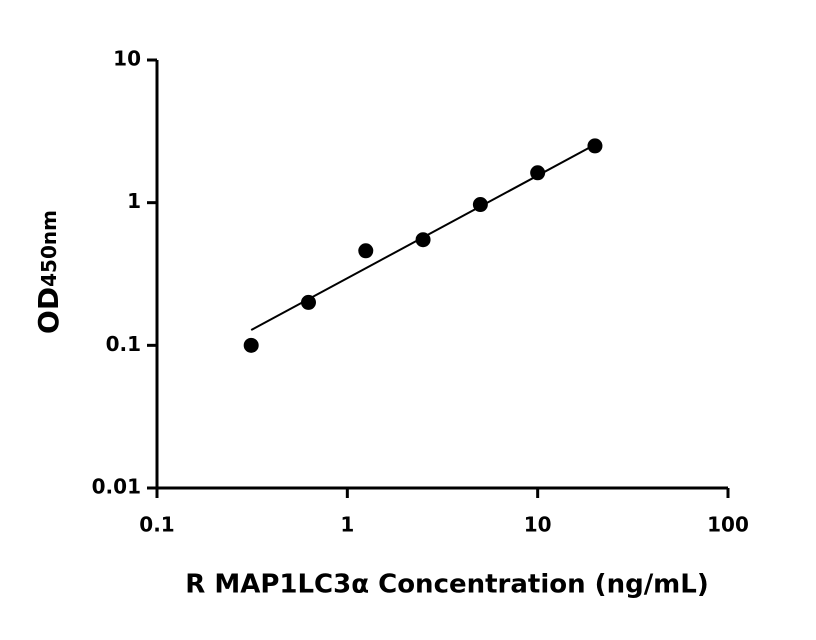  I want to click on x-tick-label: 0.1, so click(156, 525).